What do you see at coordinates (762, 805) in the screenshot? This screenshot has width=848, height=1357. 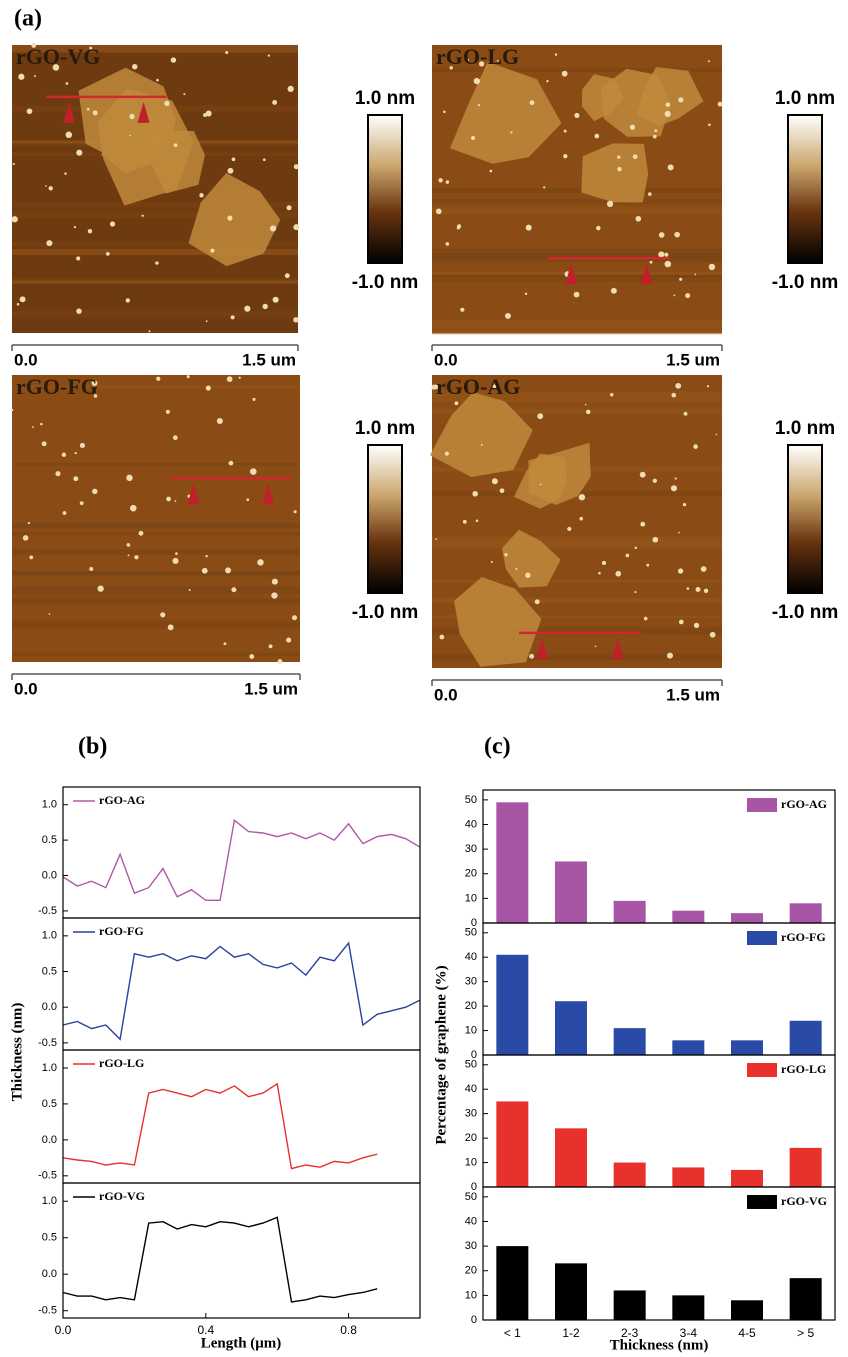 I see `legend-swatch` at bounding box center [762, 805].